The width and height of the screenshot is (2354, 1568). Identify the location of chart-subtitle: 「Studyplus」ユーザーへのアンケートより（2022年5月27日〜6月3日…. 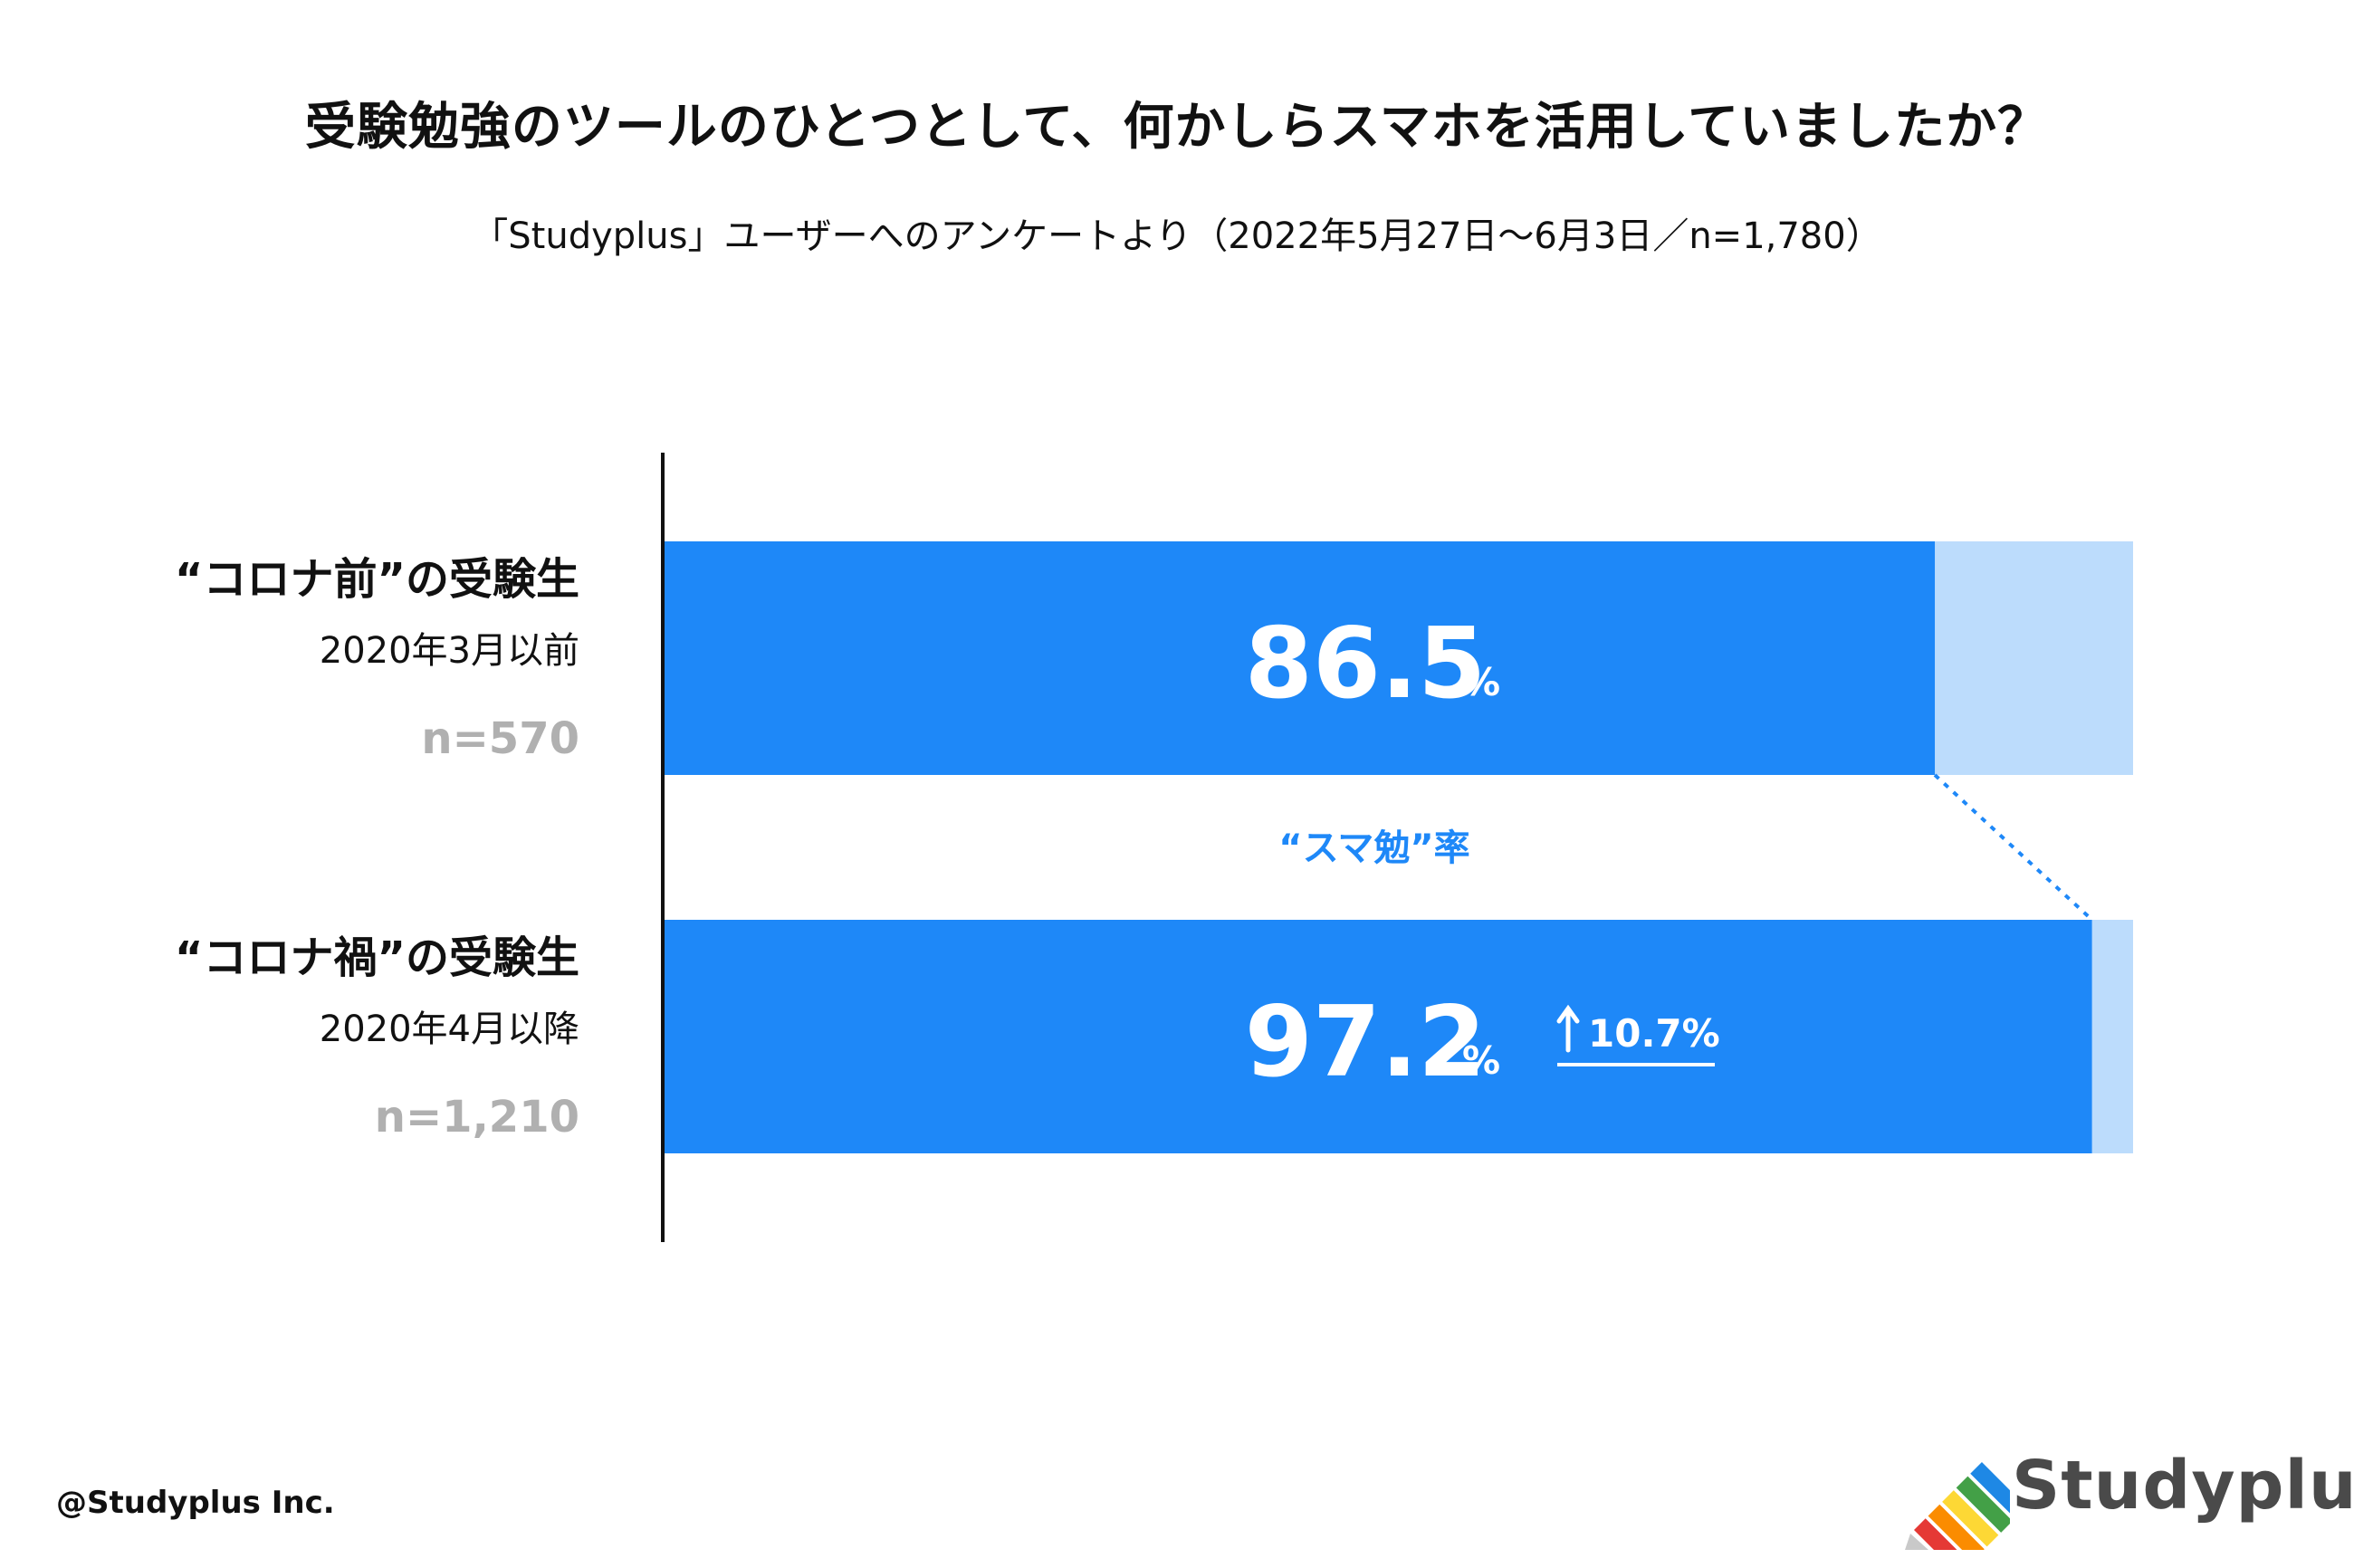
(1177, 236).